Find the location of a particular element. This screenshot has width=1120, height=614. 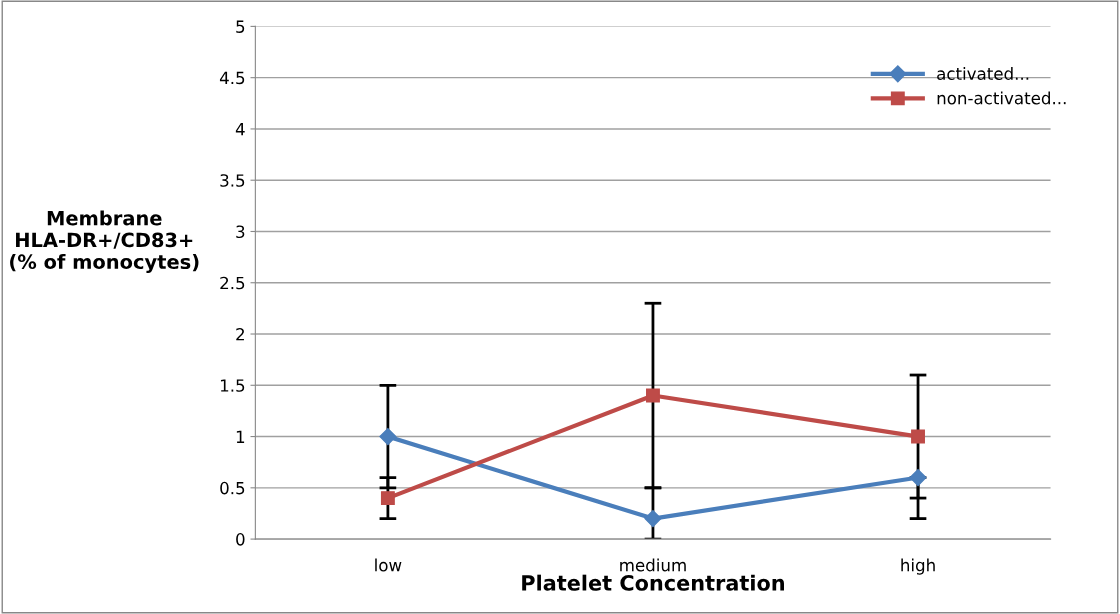

y-tick-label: 0.5 is located at coordinates (232, 488).